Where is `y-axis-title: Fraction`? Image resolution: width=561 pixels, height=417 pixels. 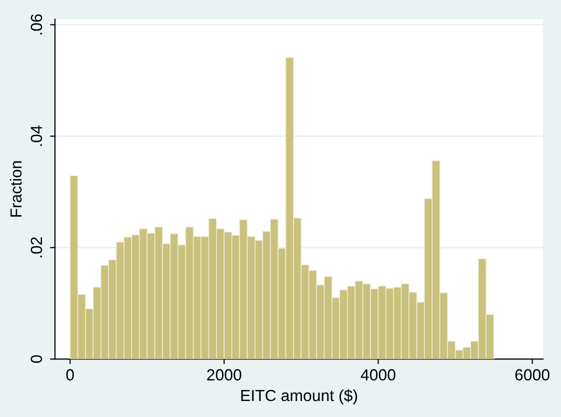 y-axis-title: Fraction is located at coordinates (16, 189).